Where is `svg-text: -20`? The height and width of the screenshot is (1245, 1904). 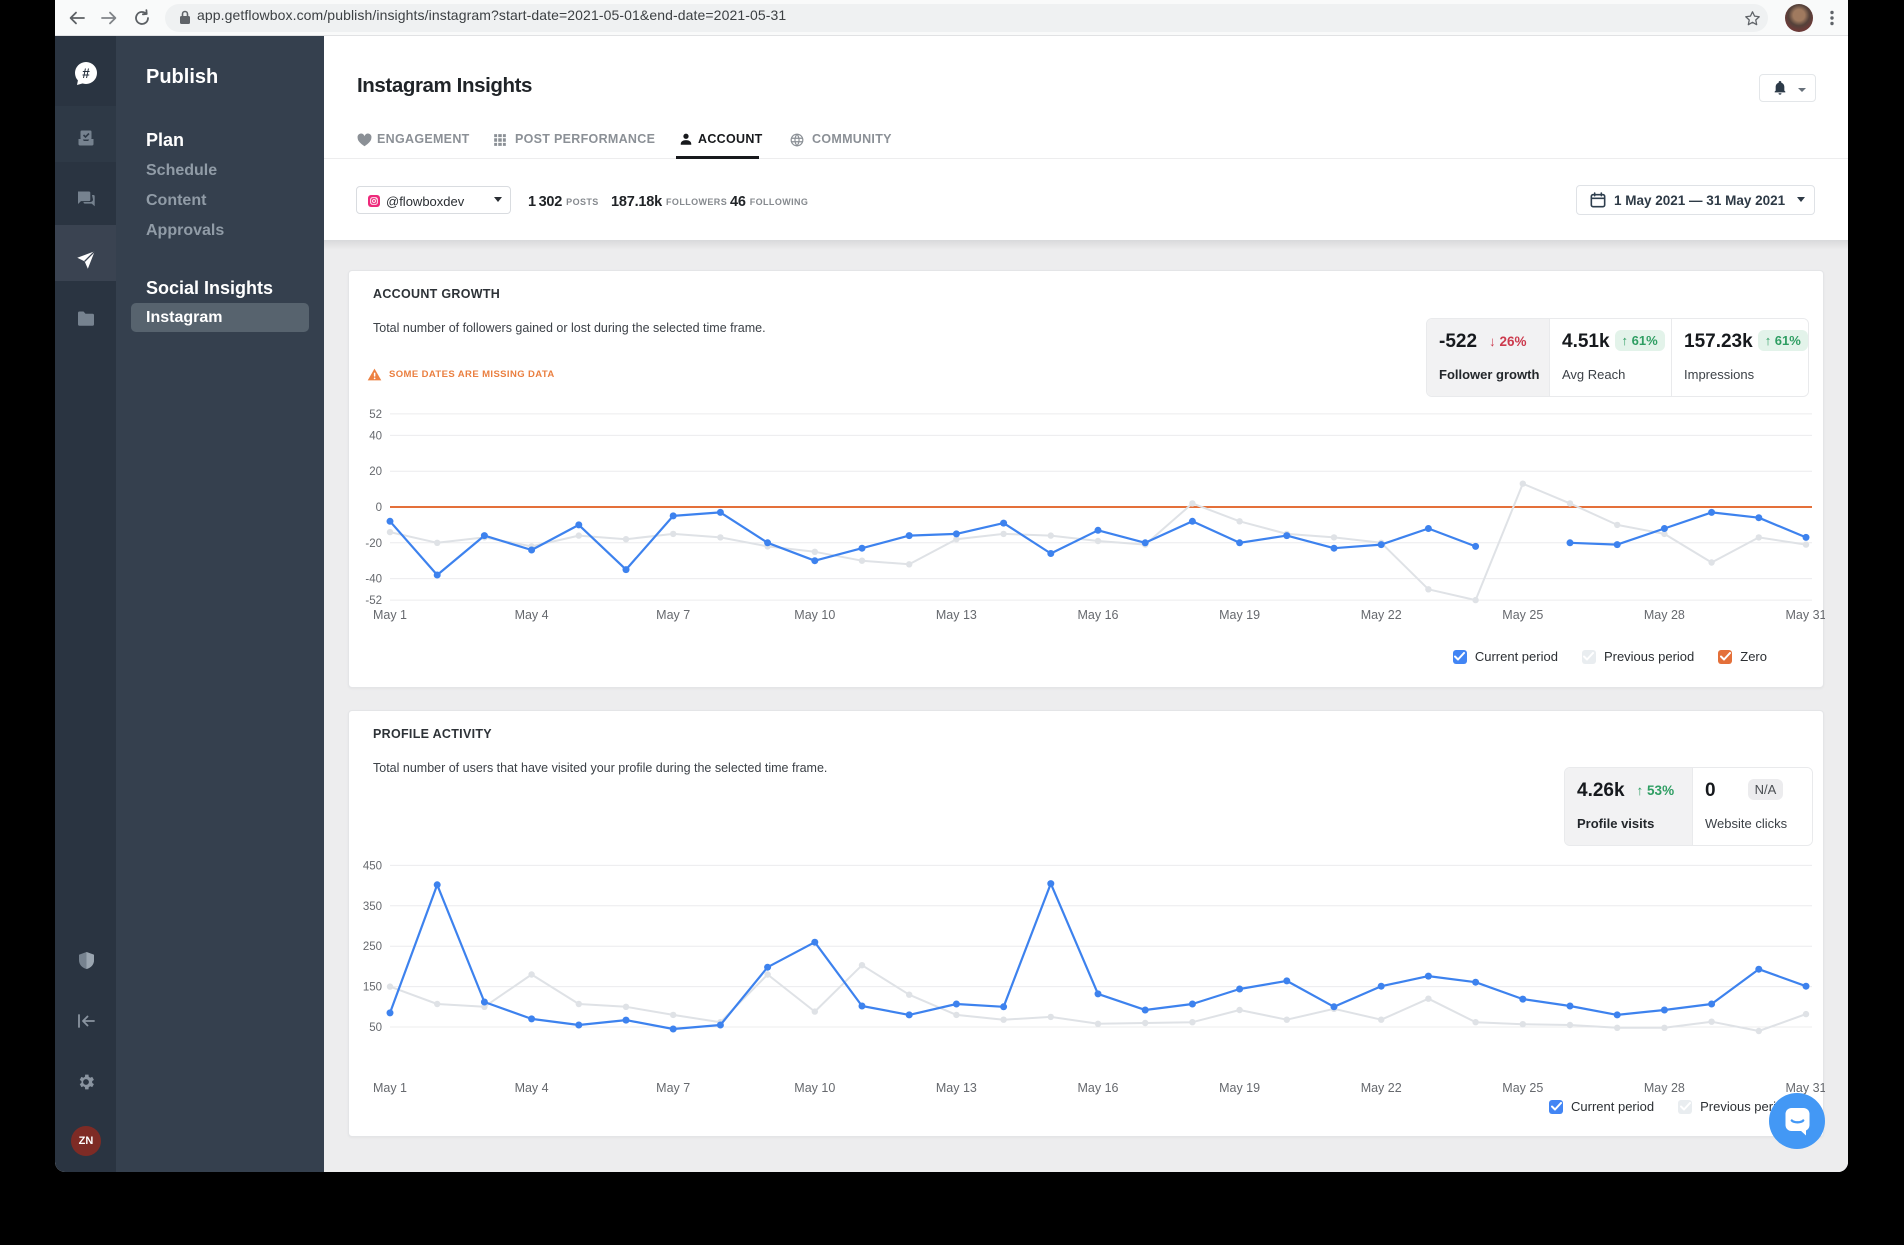
svg-text: -20 is located at coordinates (373, 544).